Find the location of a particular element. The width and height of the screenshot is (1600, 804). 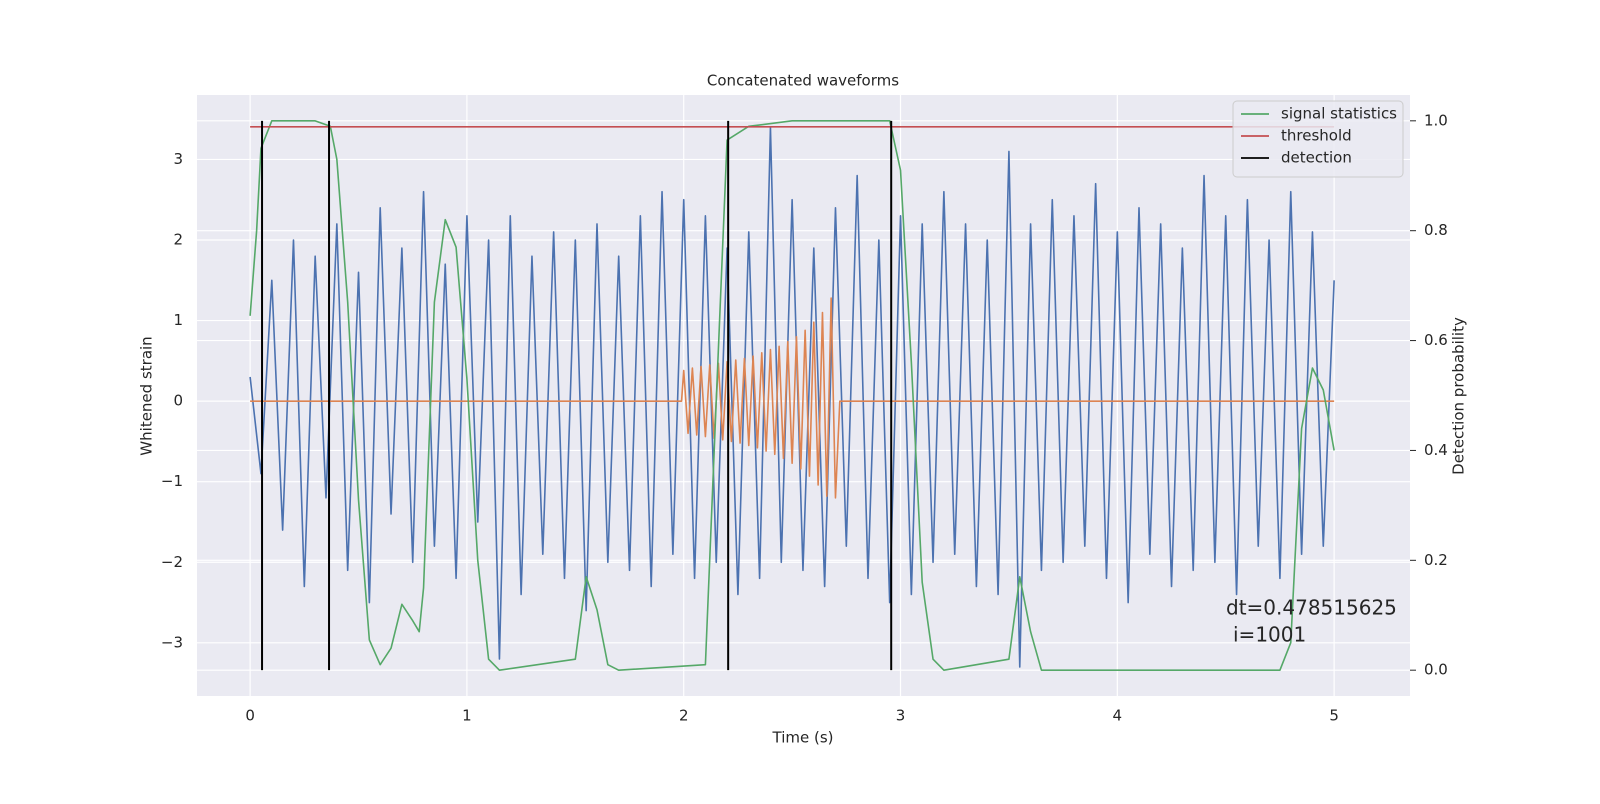

legend-box is located at coordinates (1318, 139).